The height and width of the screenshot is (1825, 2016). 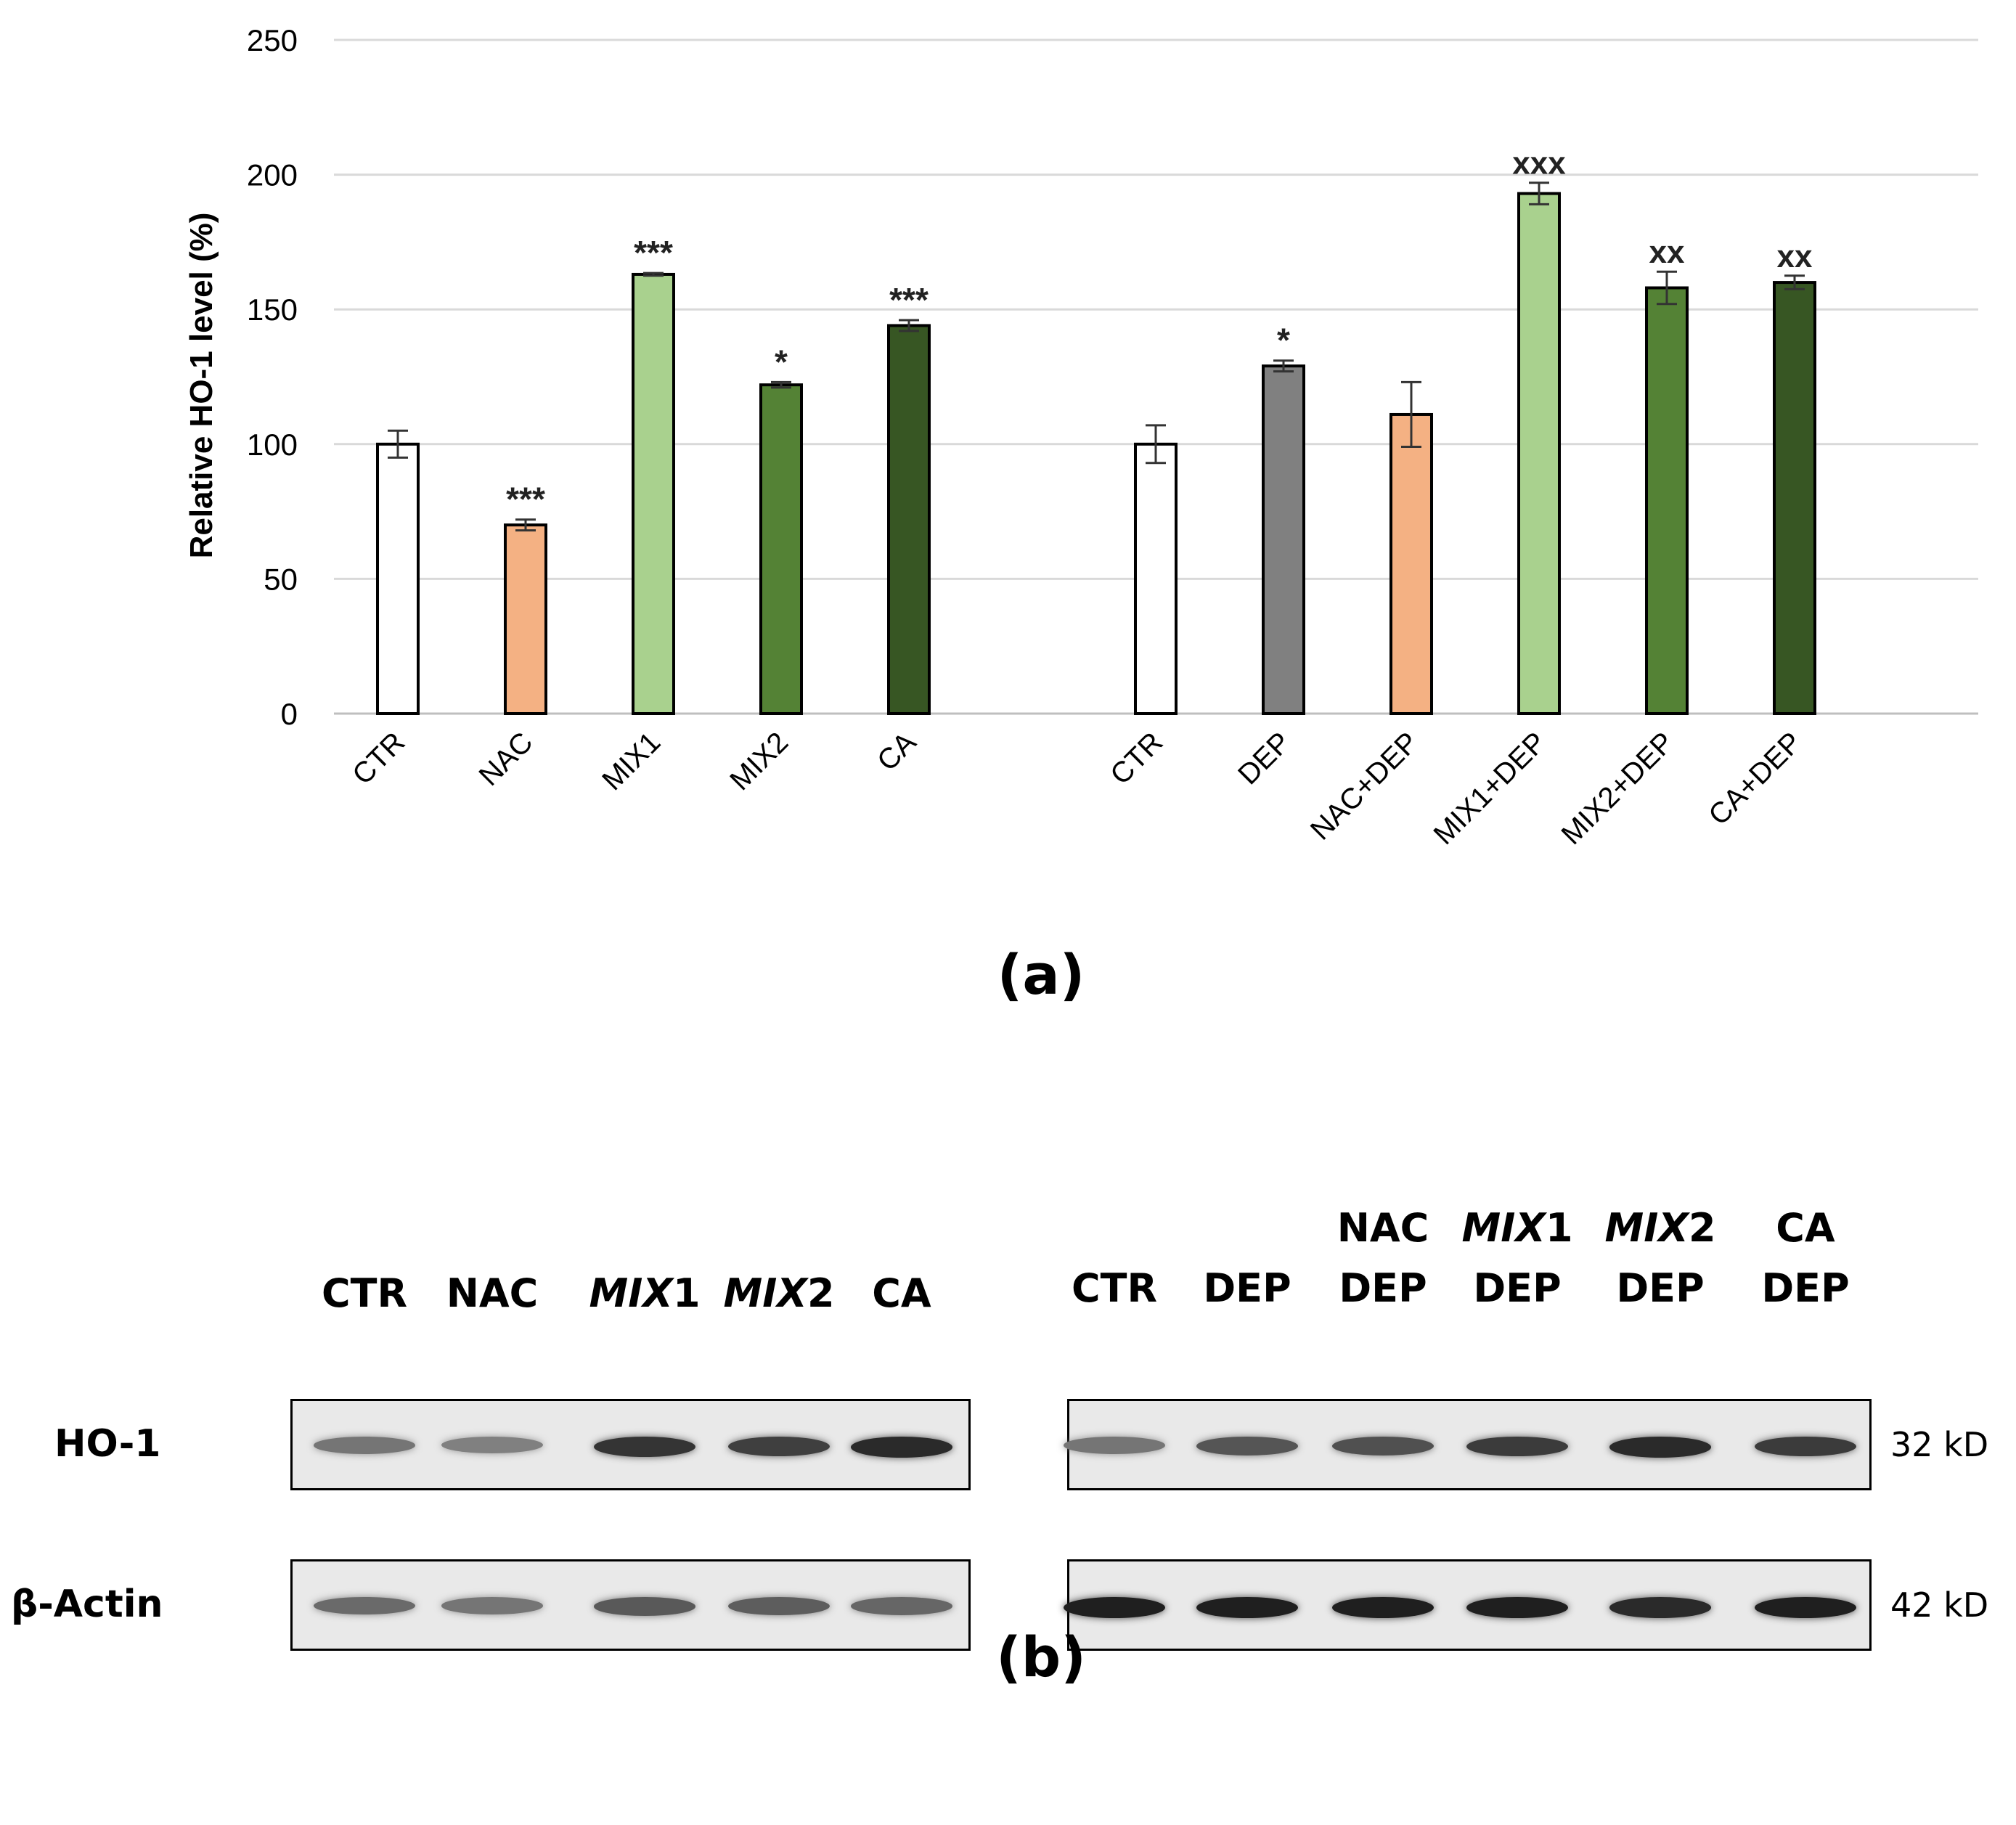 What do you see at coordinates (897, 751) in the screenshot?
I see `x-tick-label: CA` at bounding box center [897, 751].